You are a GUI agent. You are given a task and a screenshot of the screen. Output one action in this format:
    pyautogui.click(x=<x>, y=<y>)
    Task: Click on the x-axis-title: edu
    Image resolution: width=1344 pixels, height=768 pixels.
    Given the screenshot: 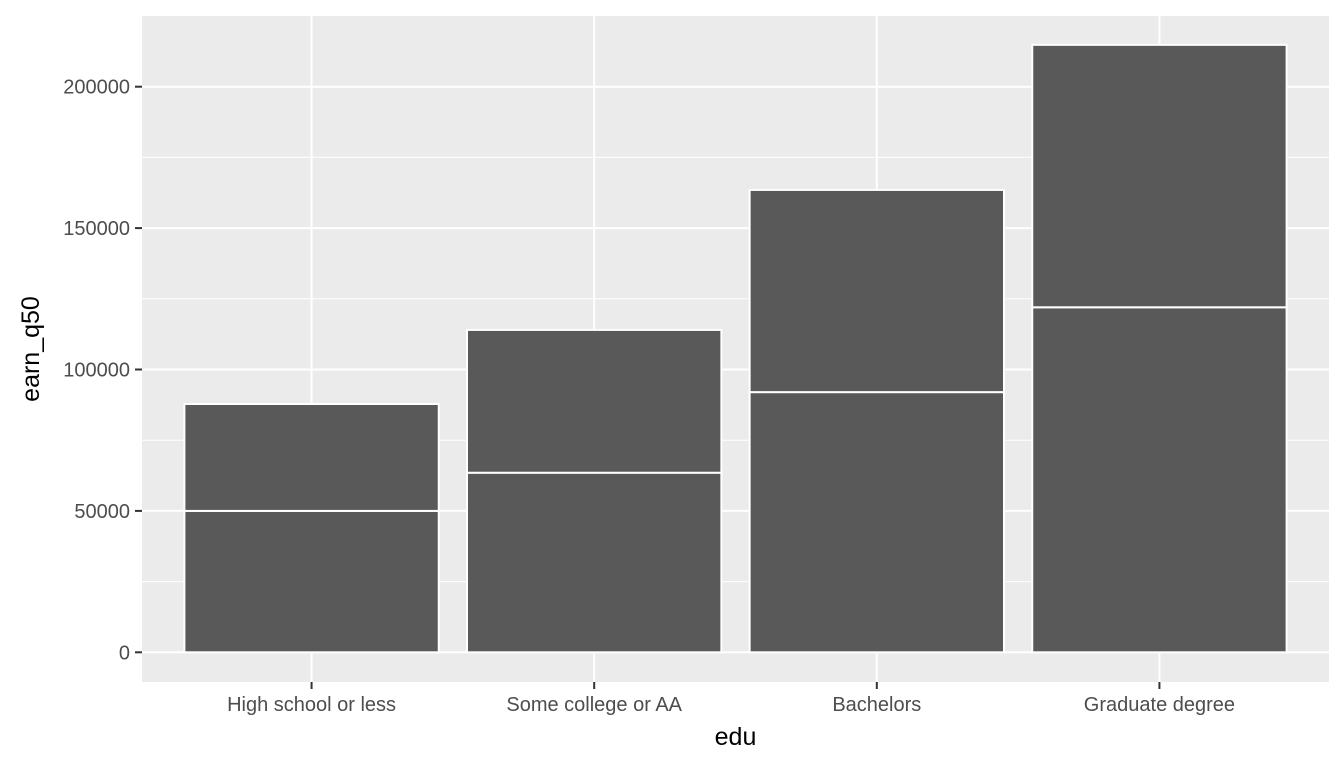 What is the action you would take?
    pyautogui.click(x=736, y=737)
    